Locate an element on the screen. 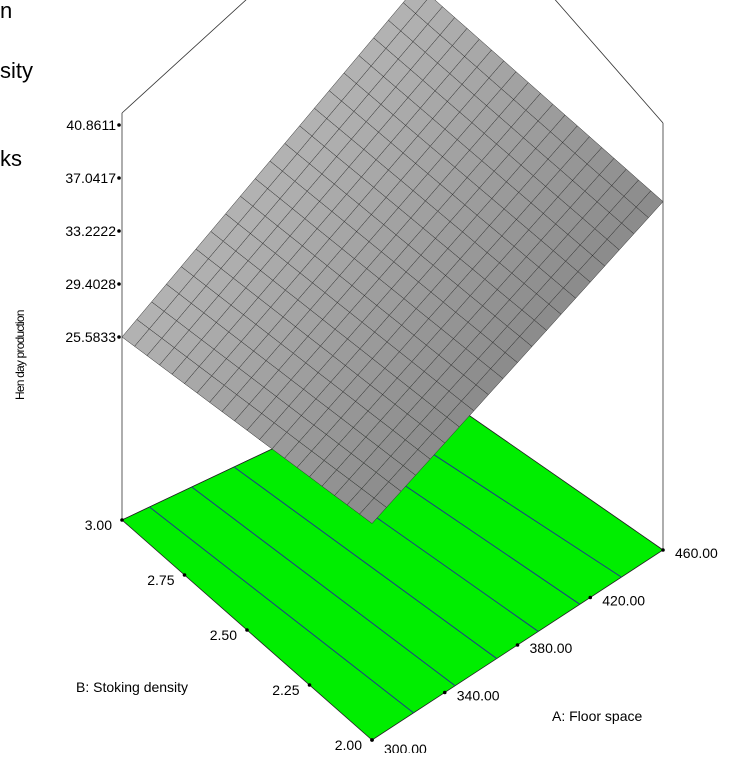  x-tick-label: 460.00 is located at coordinates (696, 553).